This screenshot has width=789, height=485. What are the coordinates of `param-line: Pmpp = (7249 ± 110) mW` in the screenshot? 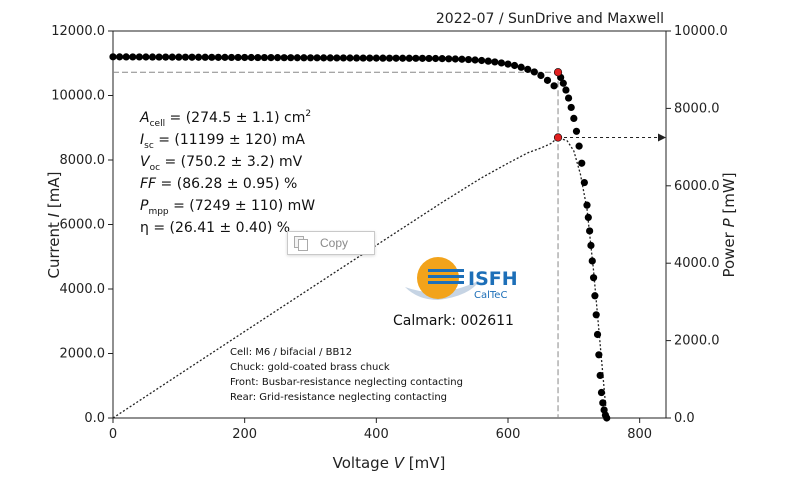 It's located at (227, 207).